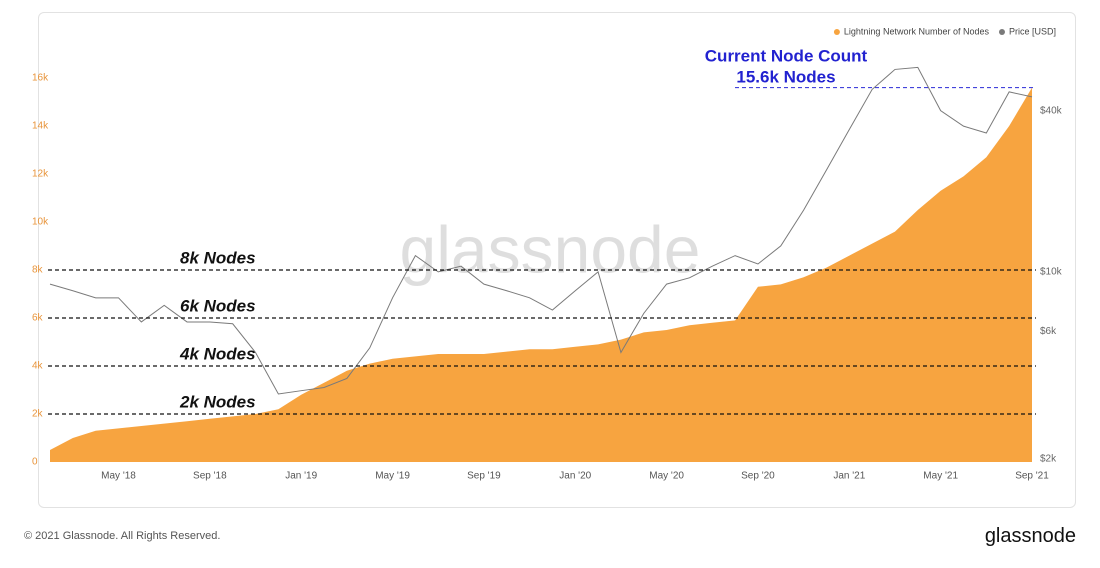  Describe the element at coordinates (40, 174) in the screenshot. I see `y-tick-label: 12k` at that location.